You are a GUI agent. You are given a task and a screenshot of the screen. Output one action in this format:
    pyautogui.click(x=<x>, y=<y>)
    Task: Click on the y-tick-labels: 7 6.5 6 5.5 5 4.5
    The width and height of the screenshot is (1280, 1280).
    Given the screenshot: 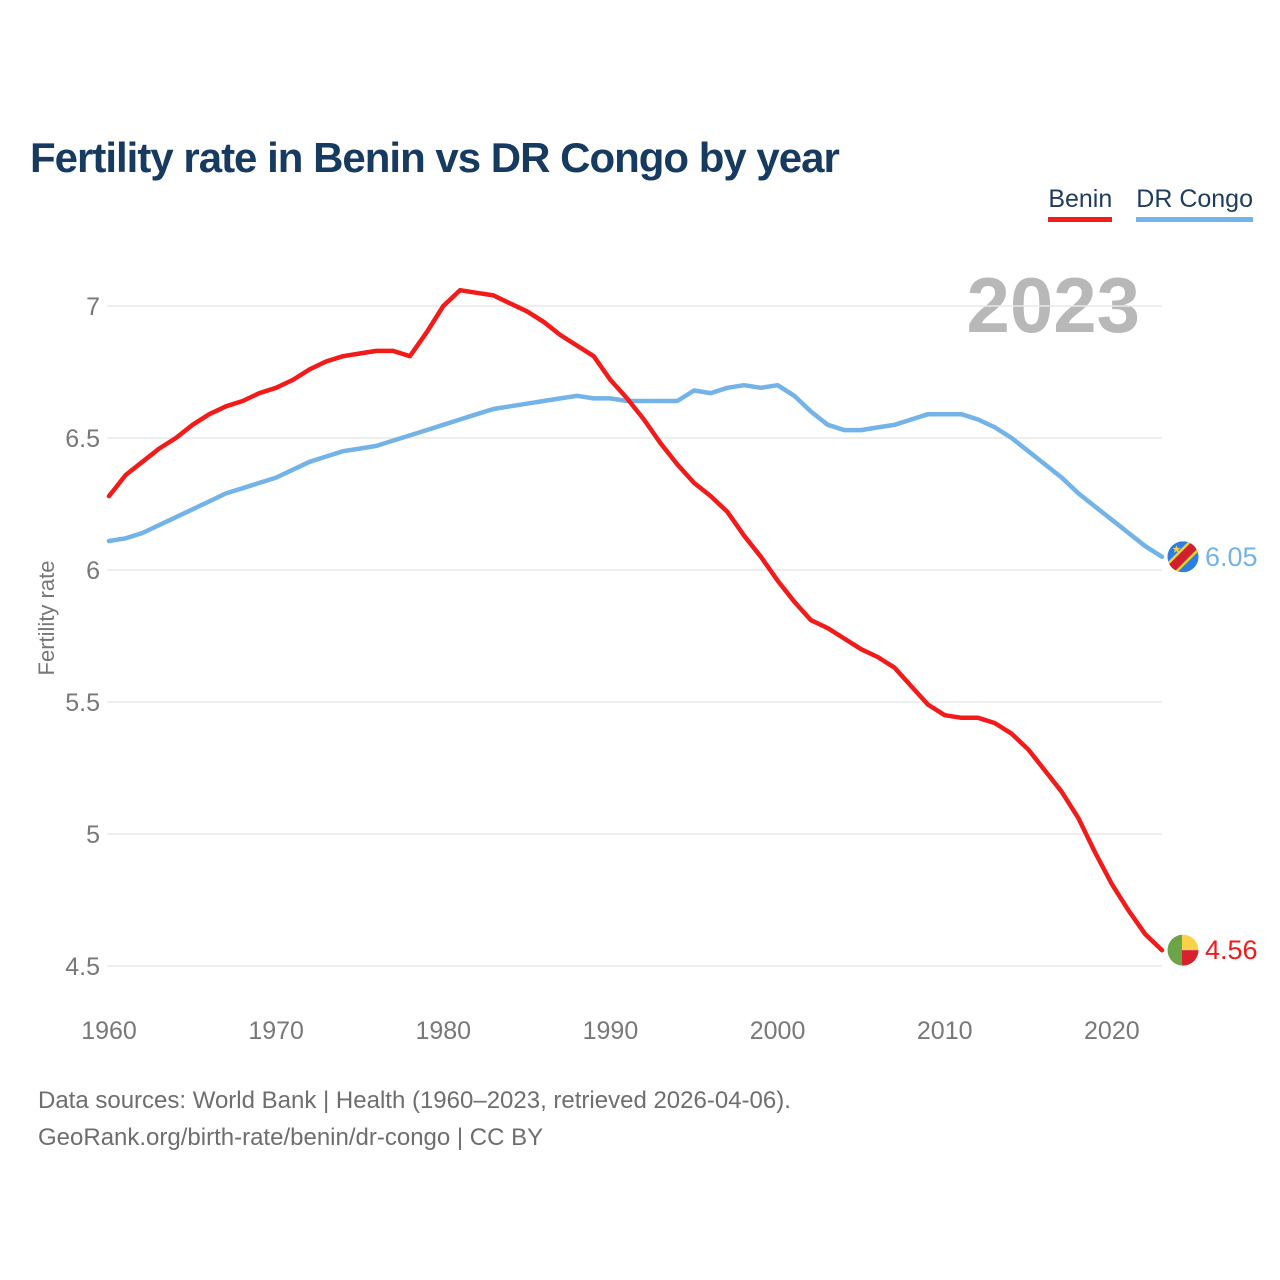 What is the action you would take?
    pyautogui.click(x=82, y=637)
    